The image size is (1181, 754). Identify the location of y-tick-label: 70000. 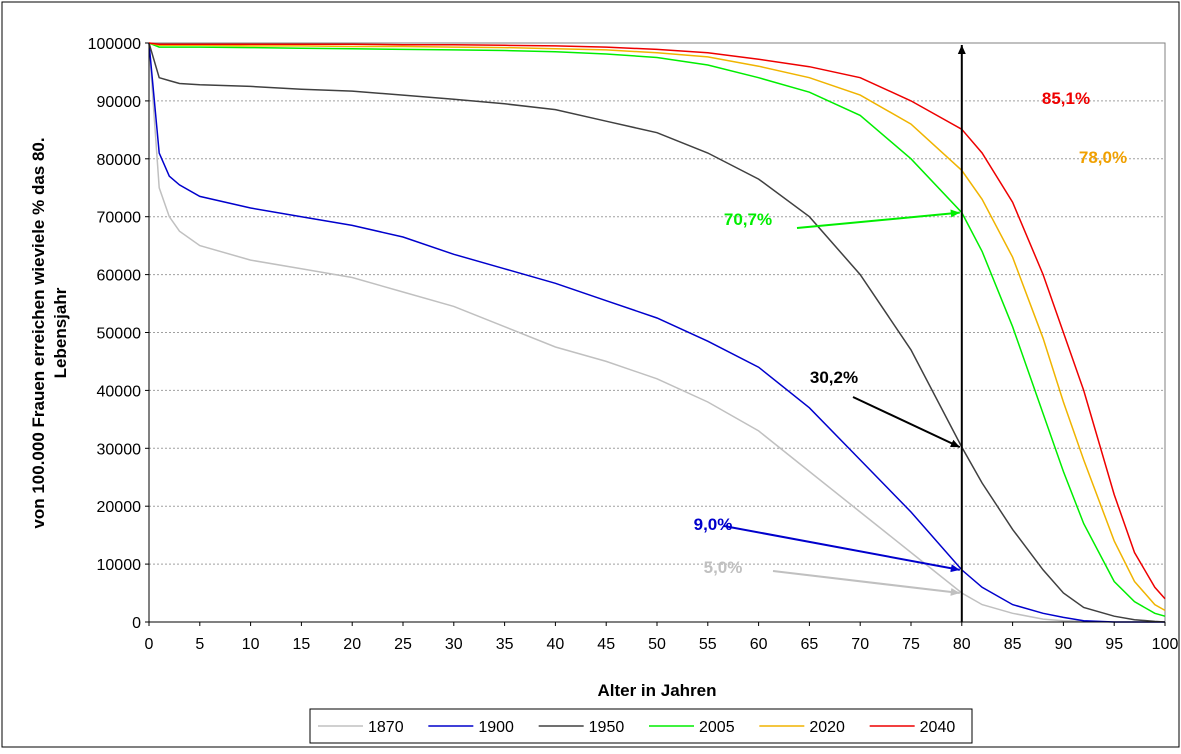
(119, 218).